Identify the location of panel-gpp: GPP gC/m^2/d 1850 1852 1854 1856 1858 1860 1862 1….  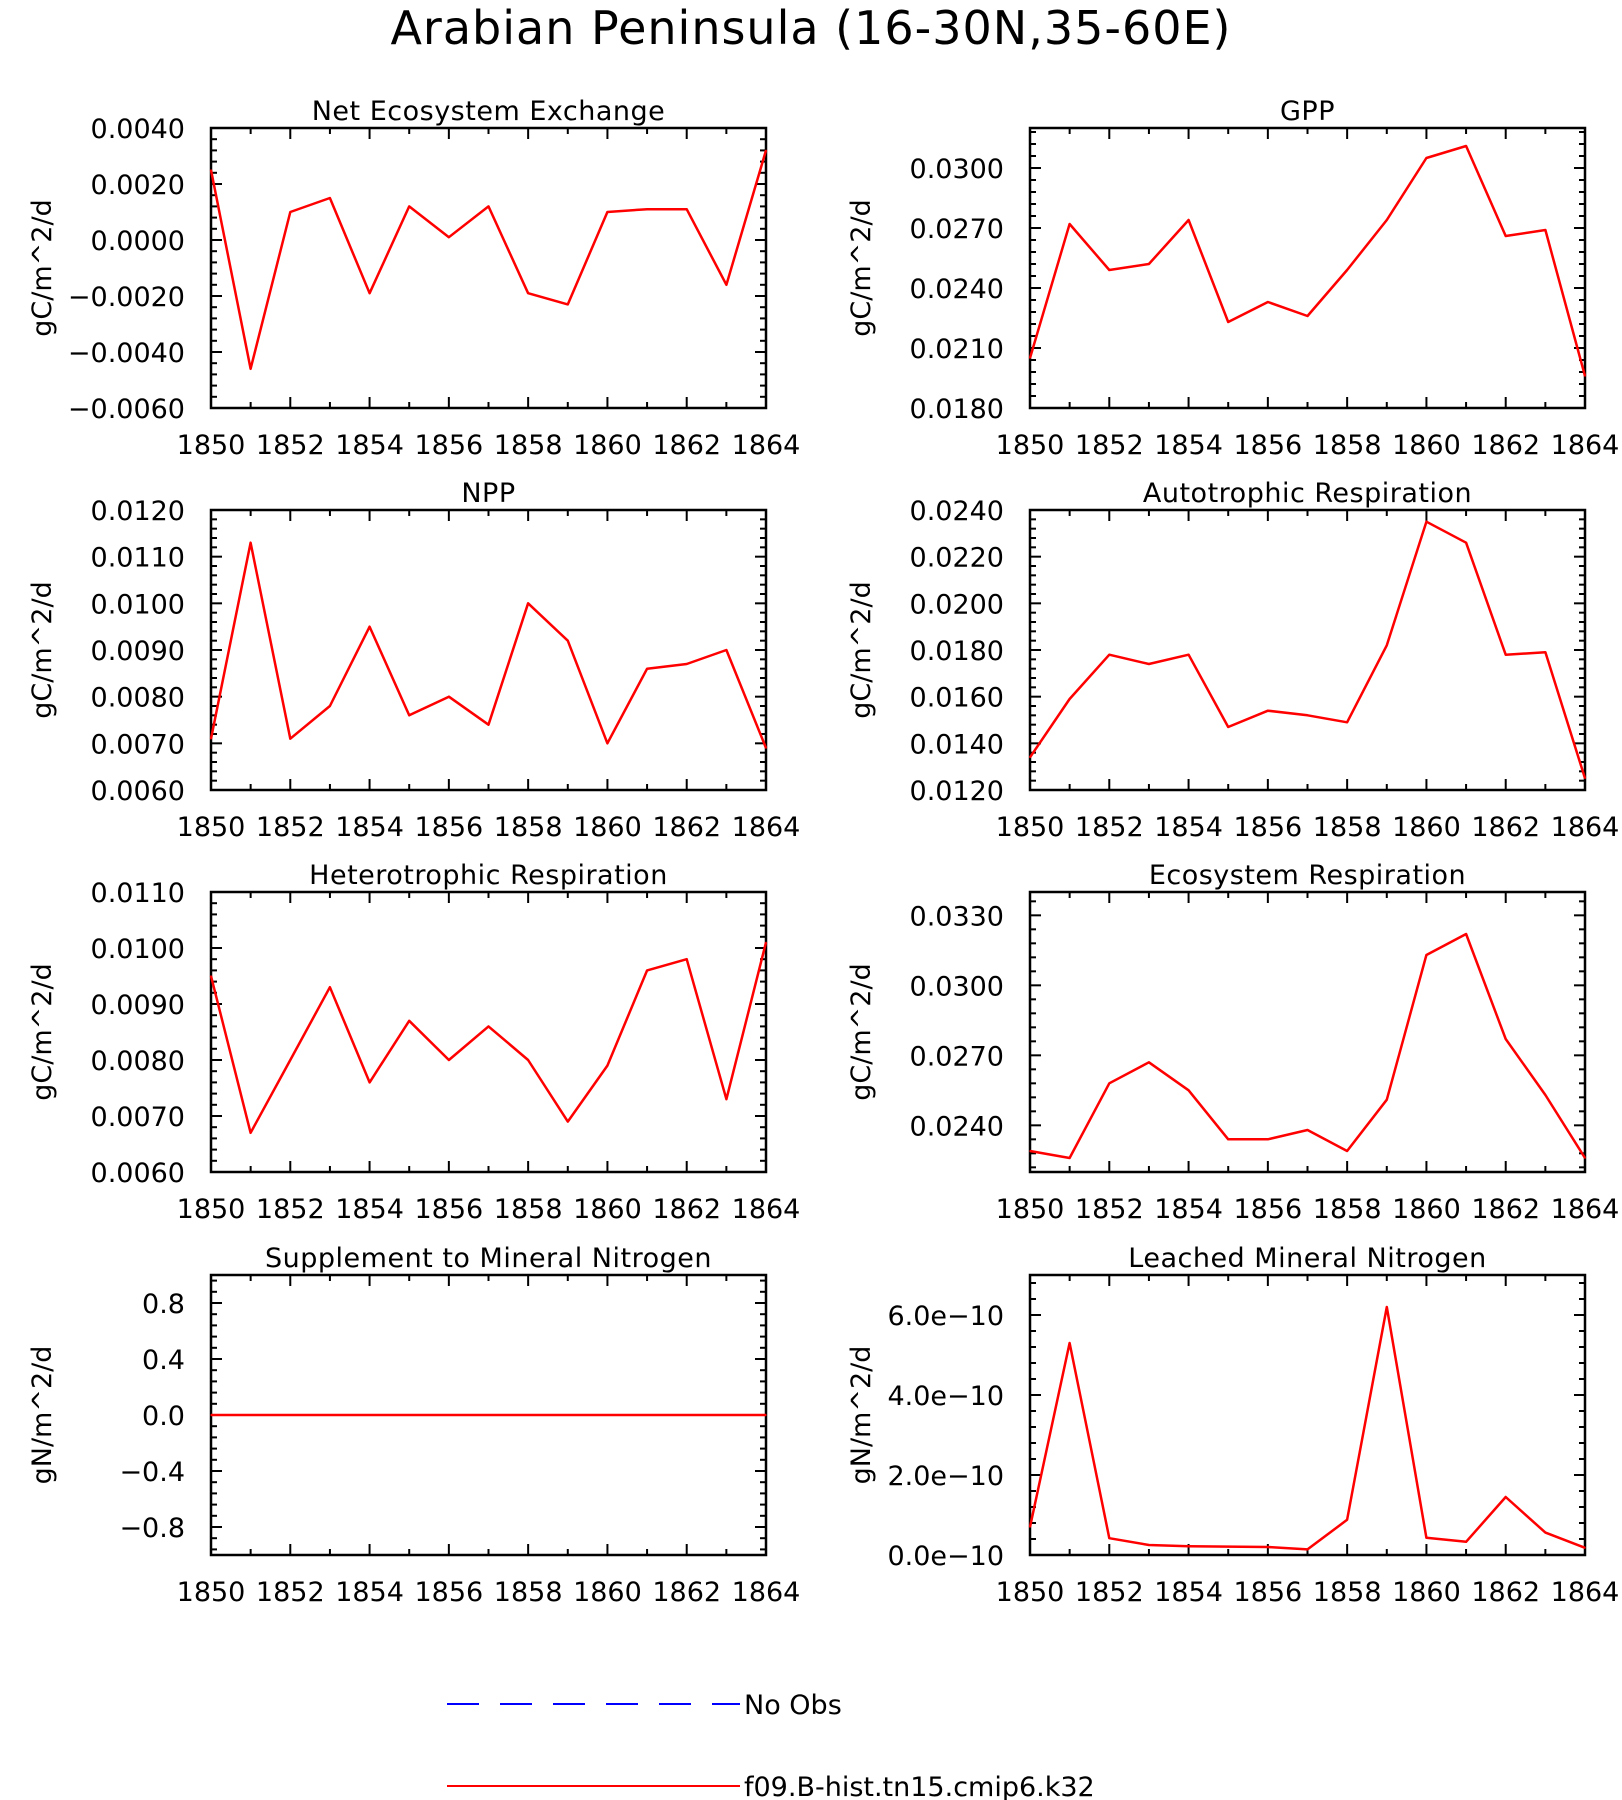
(1232, 278).